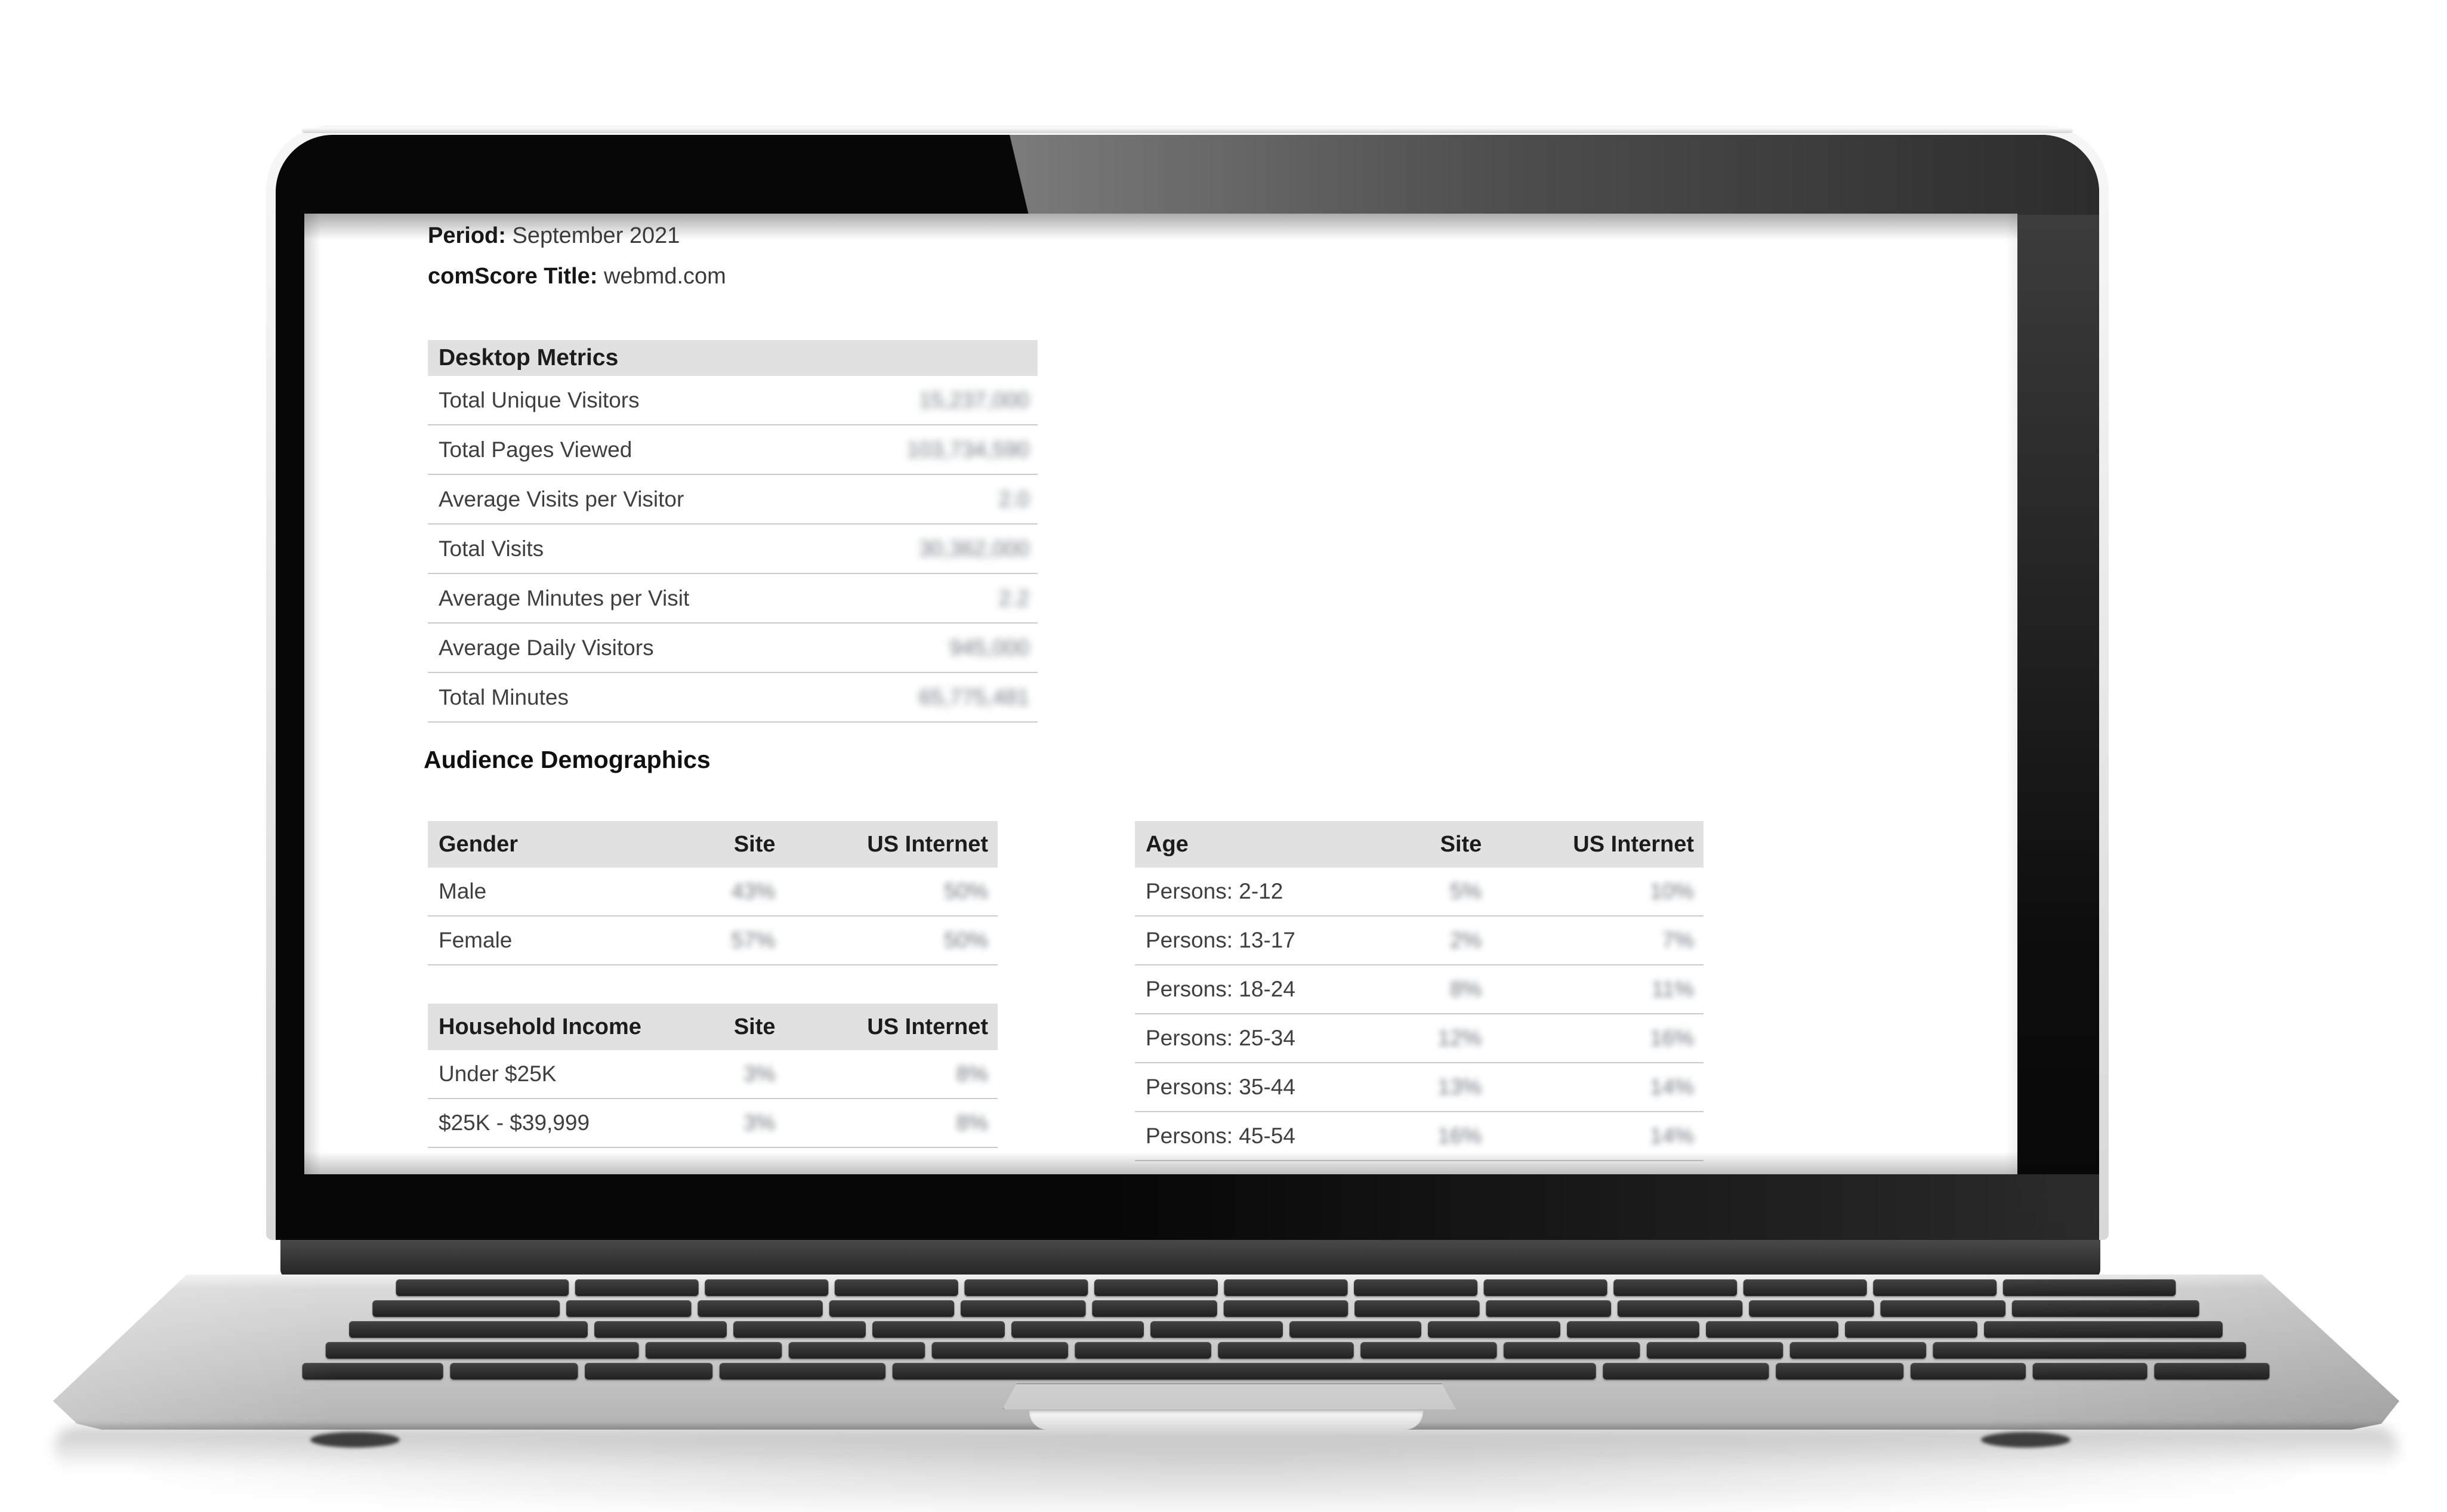  What do you see at coordinates (989, 647) in the screenshot?
I see `metric-value-blurred: 945,000` at bounding box center [989, 647].